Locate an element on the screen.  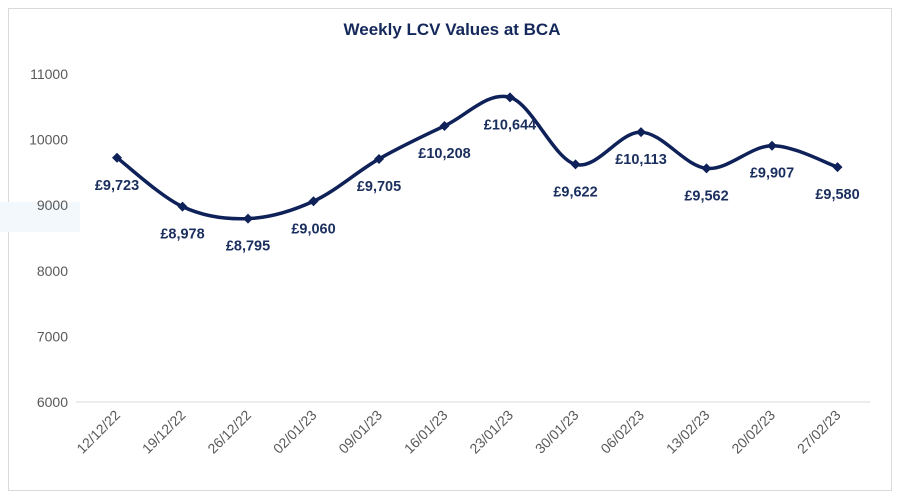
x-tick-label: 20/02/23 is located at coordinates (753, 432).